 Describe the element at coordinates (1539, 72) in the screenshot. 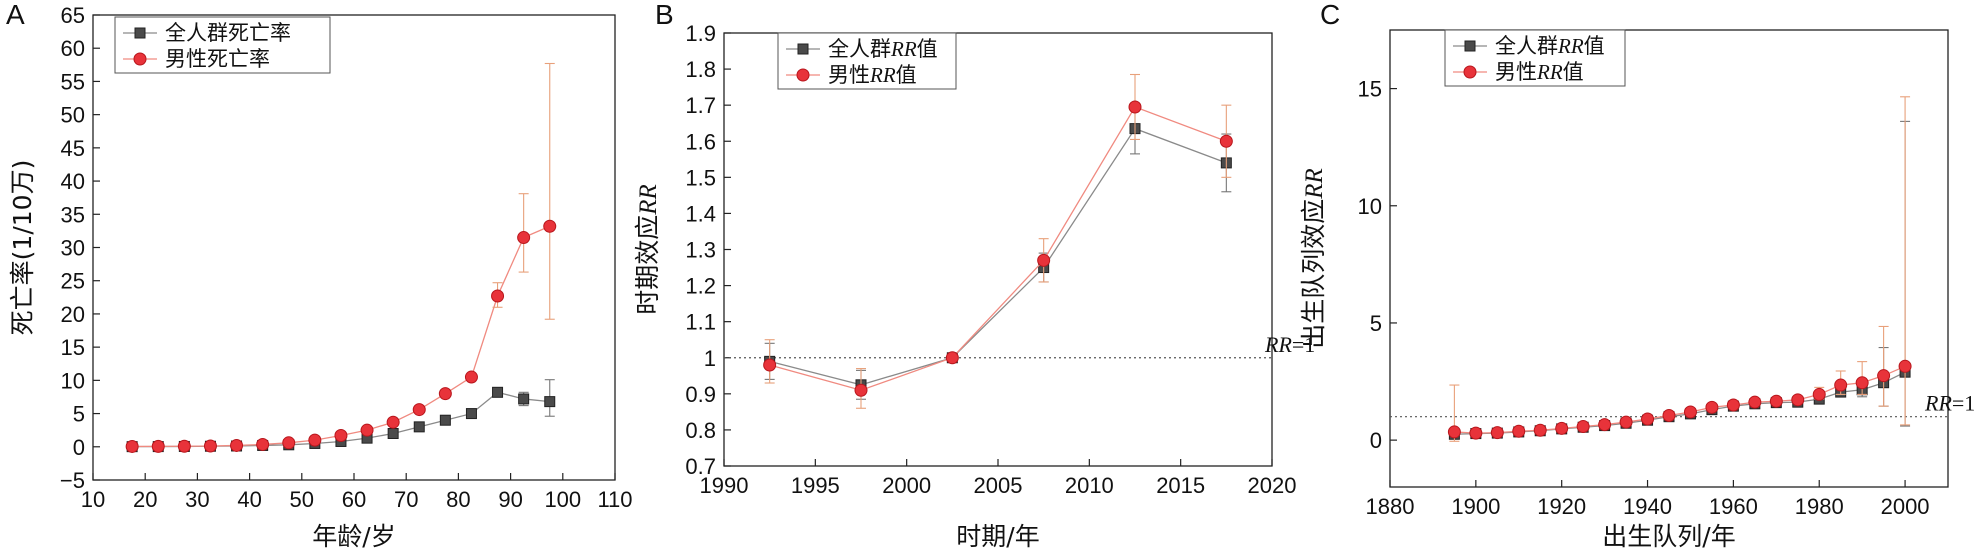

I see `legend-label: 男性RR值` at that location.